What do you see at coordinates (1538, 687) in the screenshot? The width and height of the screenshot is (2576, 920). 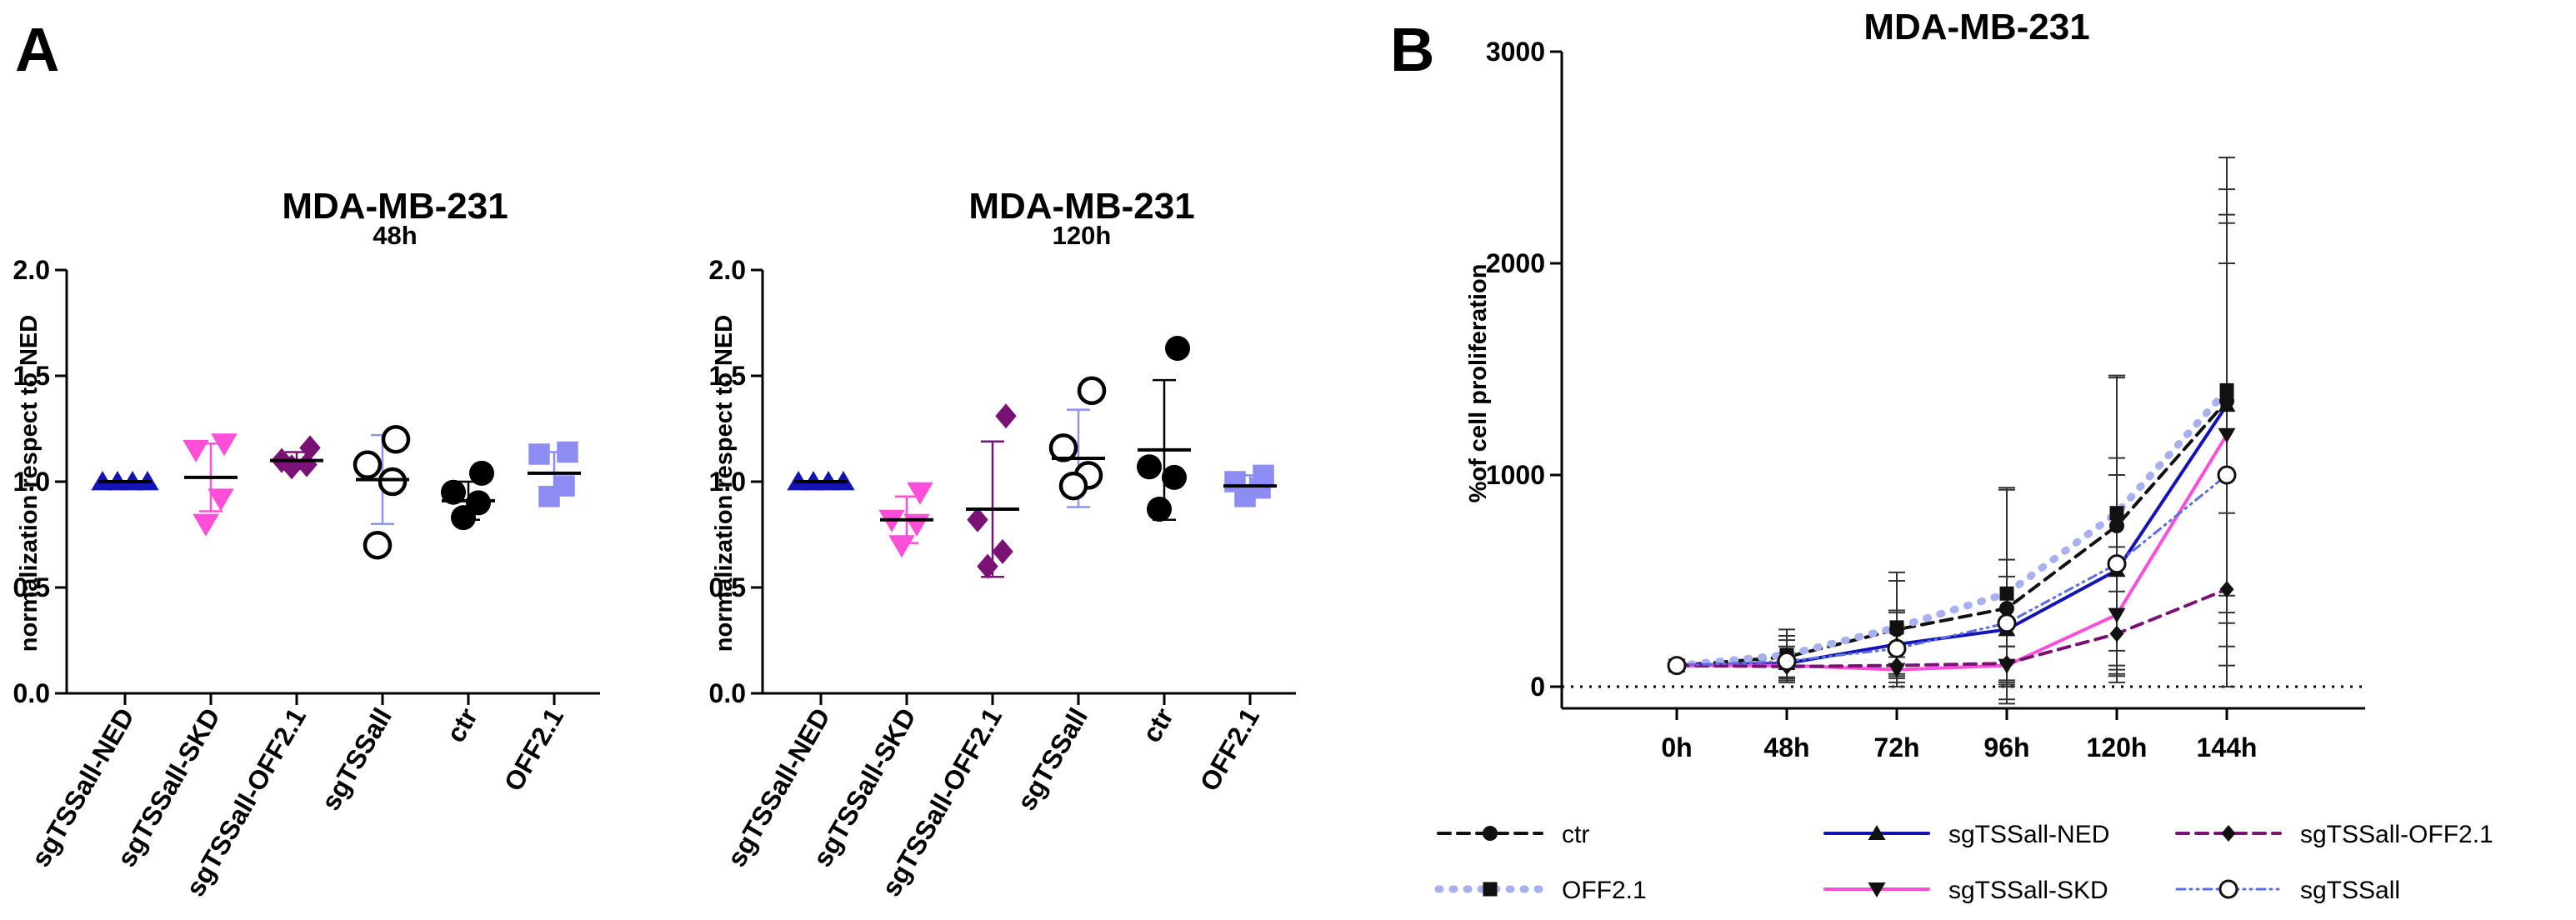 I see `y-tick-label: 0` at bounding box center [1538, 687].